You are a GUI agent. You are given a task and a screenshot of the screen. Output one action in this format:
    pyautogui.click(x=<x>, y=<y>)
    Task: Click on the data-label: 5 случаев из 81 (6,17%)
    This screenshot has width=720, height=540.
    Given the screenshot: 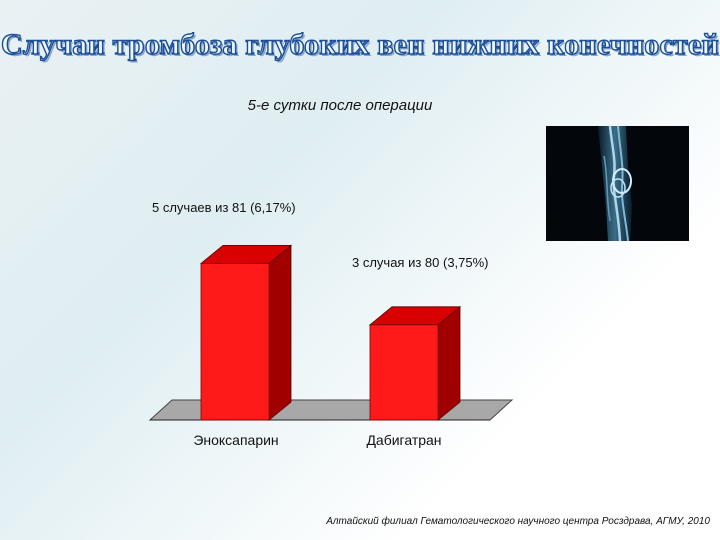 What is the action you would take?
    pyautogui.click(x=224, y=207)
    